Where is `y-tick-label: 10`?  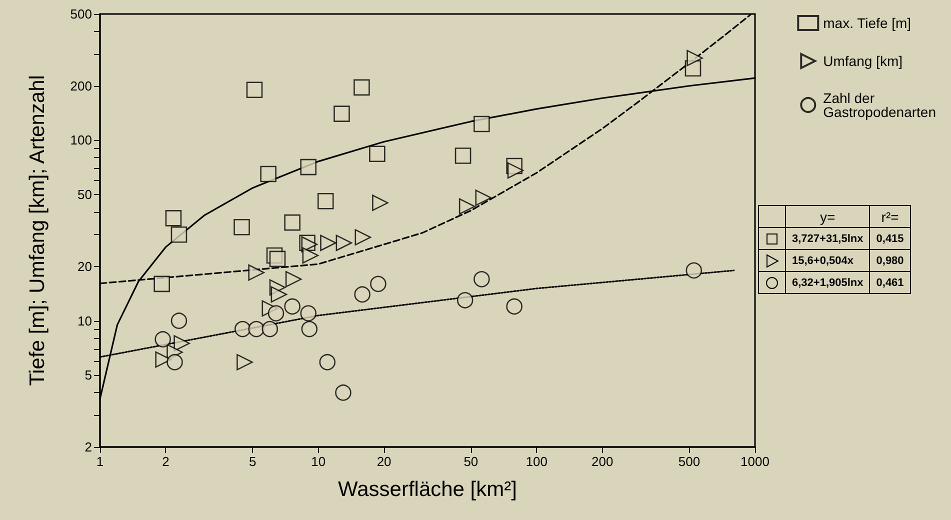 y-tick-label: 10 is located at coordinates (85, 320).